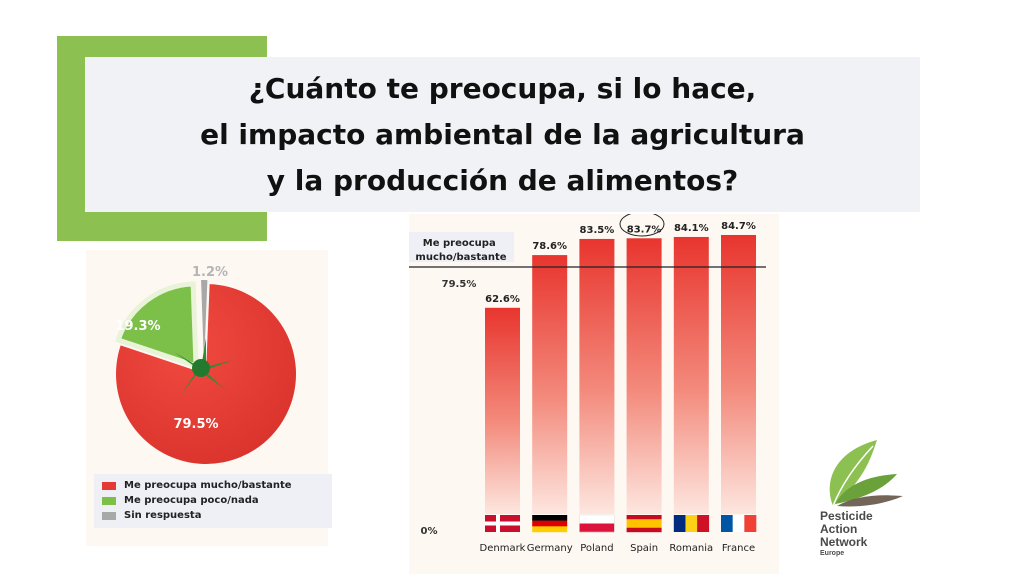 This screenshot has height=576, width=1024. I want to click on logo-line-2: Action, so click(839, 529).